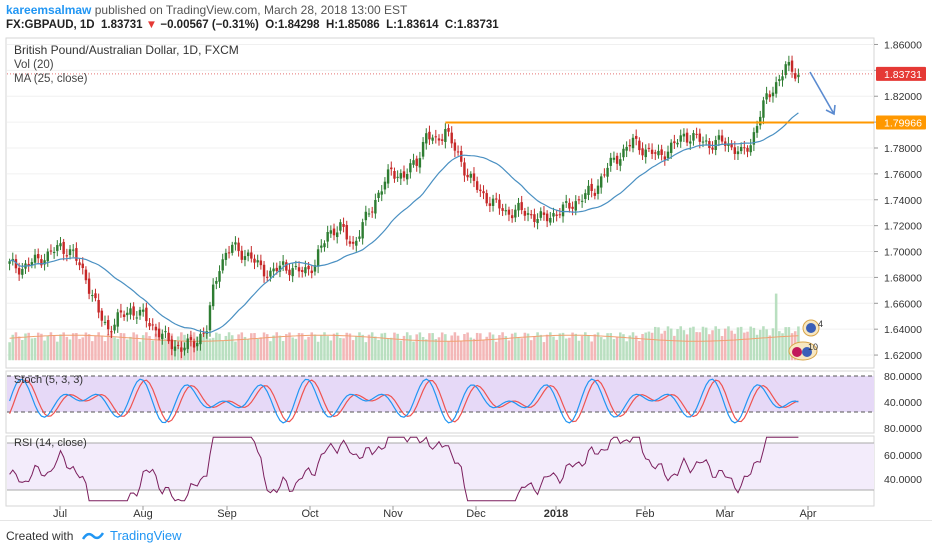  I want to click on forecast-arrow, so click(822, 93).